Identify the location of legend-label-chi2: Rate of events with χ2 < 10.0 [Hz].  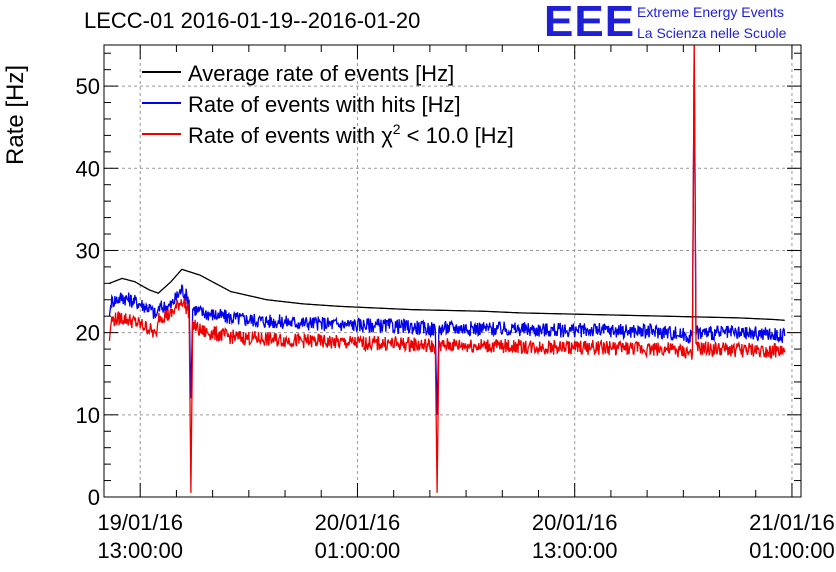
(351, 134).